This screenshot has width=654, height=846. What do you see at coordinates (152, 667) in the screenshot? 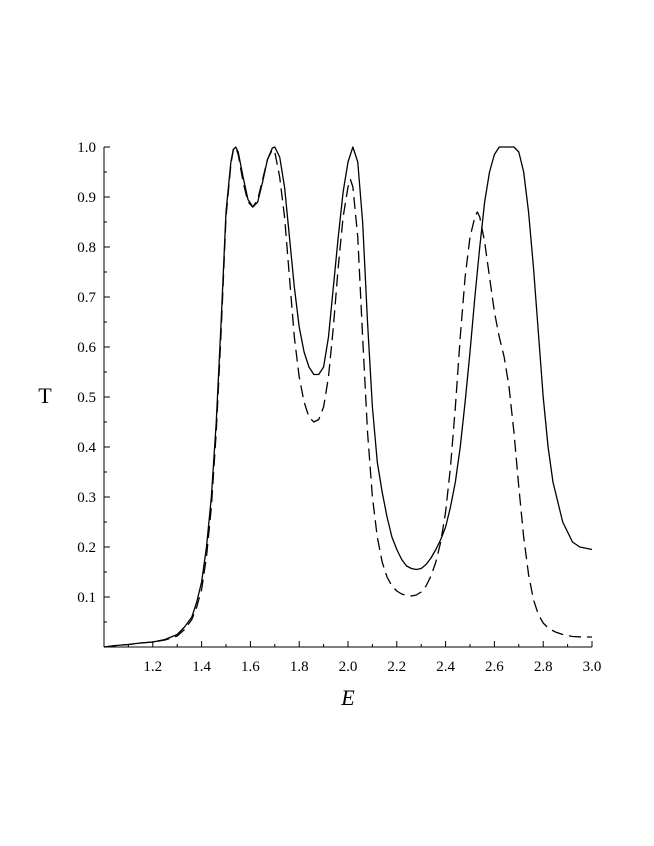
I see `x-tick-label: 1.2` at bounding box center [152, 667].